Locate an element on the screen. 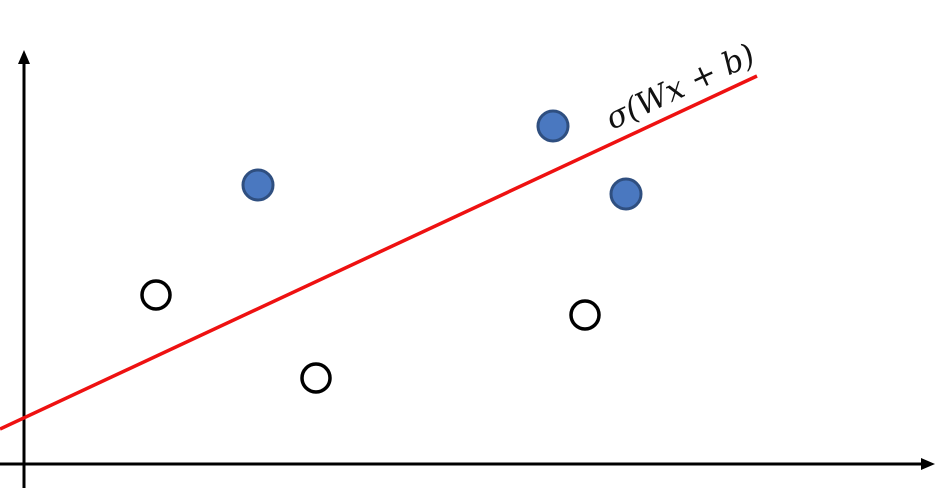 This screenshot has height=490, width=947. positive-points is located at coordinates (442, 160).